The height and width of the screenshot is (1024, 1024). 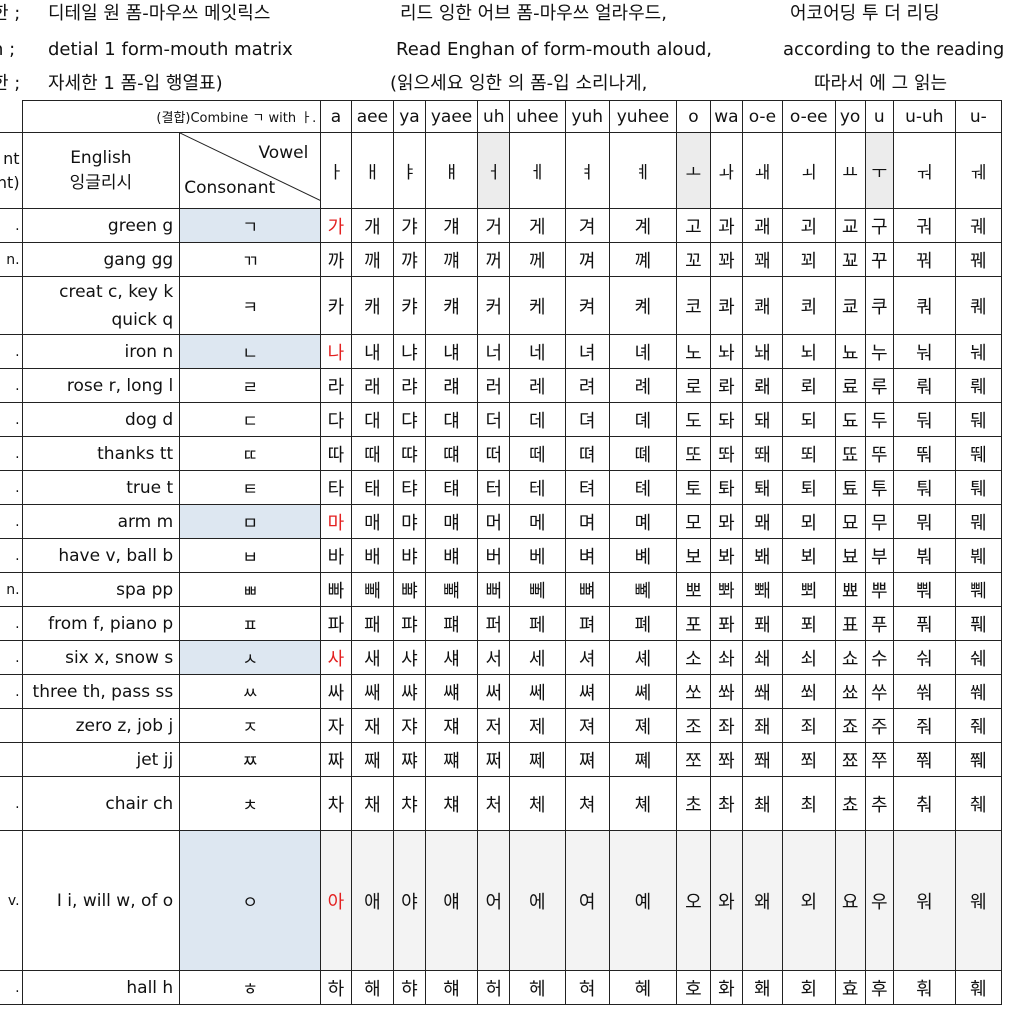 What do you see at coordinates (409, 521) in the screenshot?
I see `syllable-cell: 먀` at bounding box center [409, 521].